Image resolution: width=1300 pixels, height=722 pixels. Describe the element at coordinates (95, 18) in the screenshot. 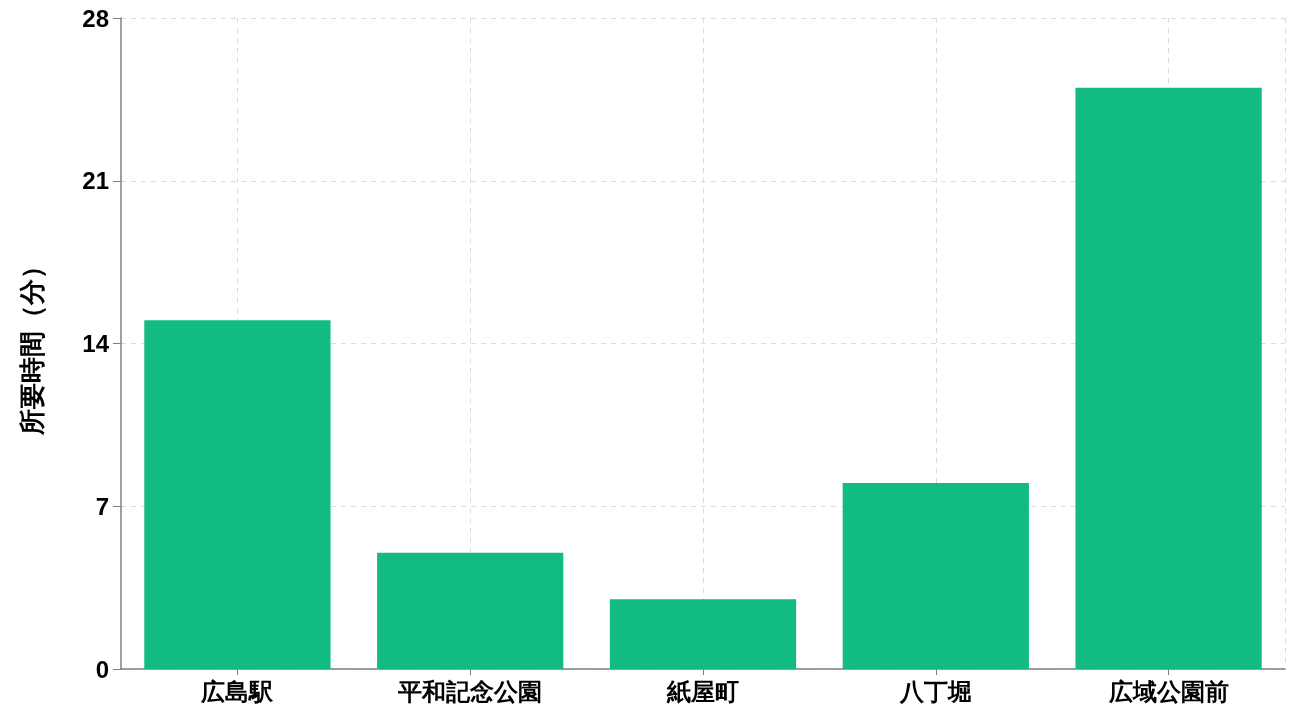

I see `y-tick-label: 28` at that location.